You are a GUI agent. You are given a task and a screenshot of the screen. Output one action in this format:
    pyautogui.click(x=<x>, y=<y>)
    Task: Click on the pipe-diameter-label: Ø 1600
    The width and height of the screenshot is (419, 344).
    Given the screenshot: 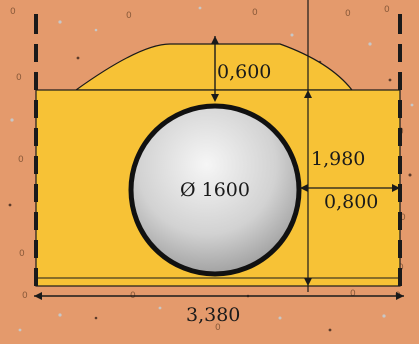 What is the action you would take?
    pyautogui.click(x=215, y=190)
    